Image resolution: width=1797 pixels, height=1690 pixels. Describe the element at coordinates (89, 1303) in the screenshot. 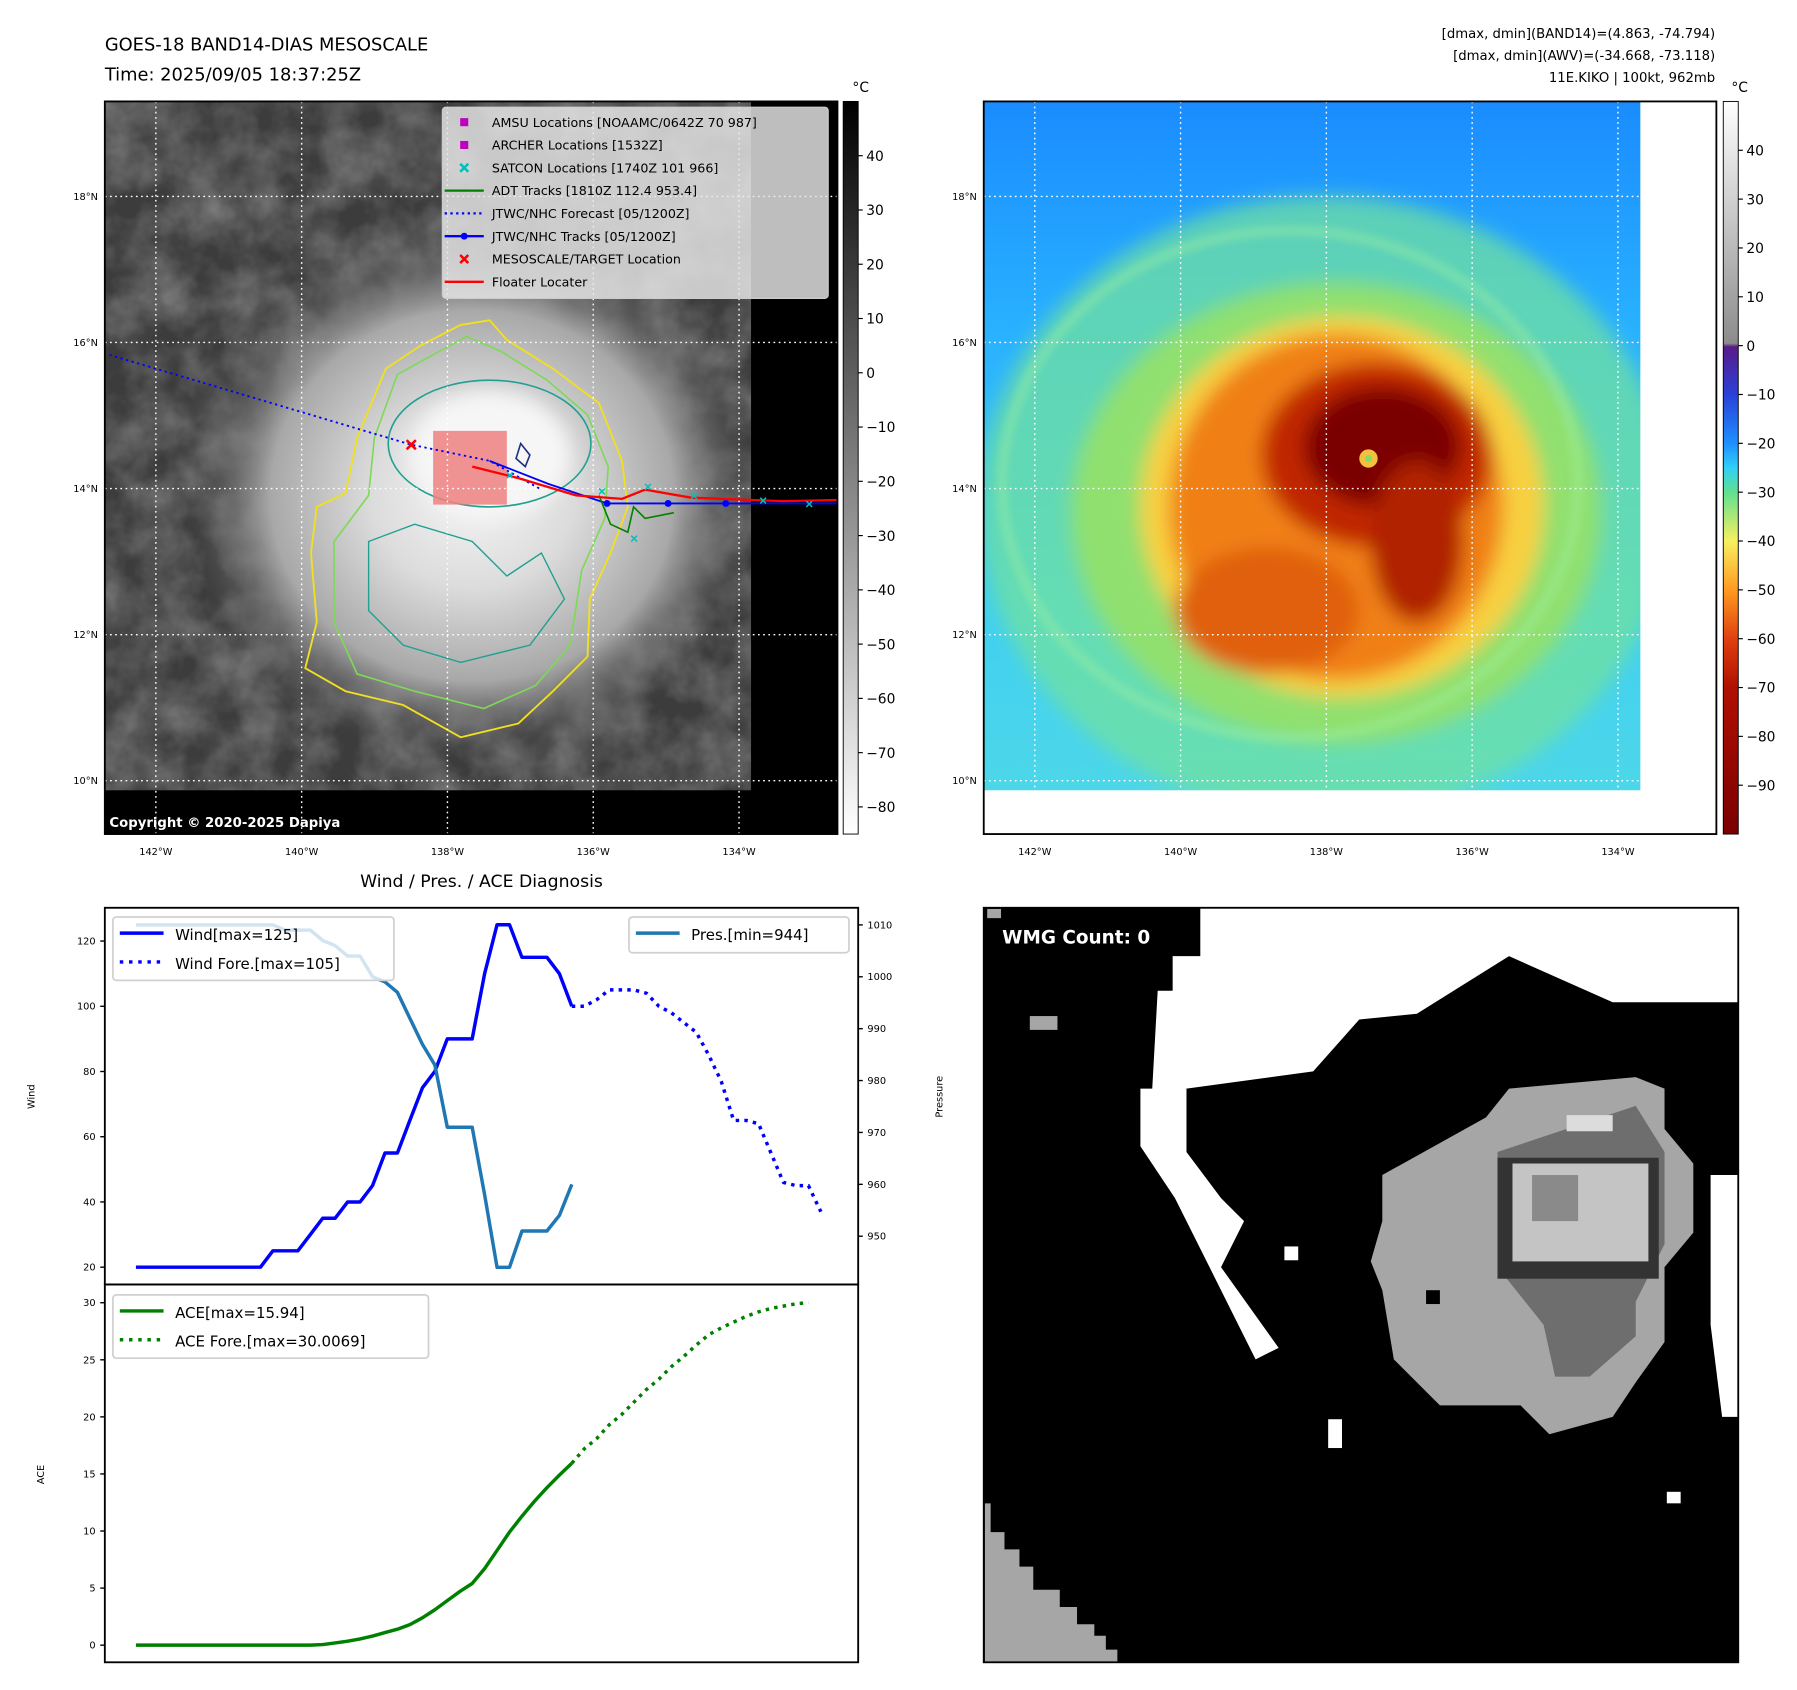

I see `ace-chart-ytick-label: 30` at that location.